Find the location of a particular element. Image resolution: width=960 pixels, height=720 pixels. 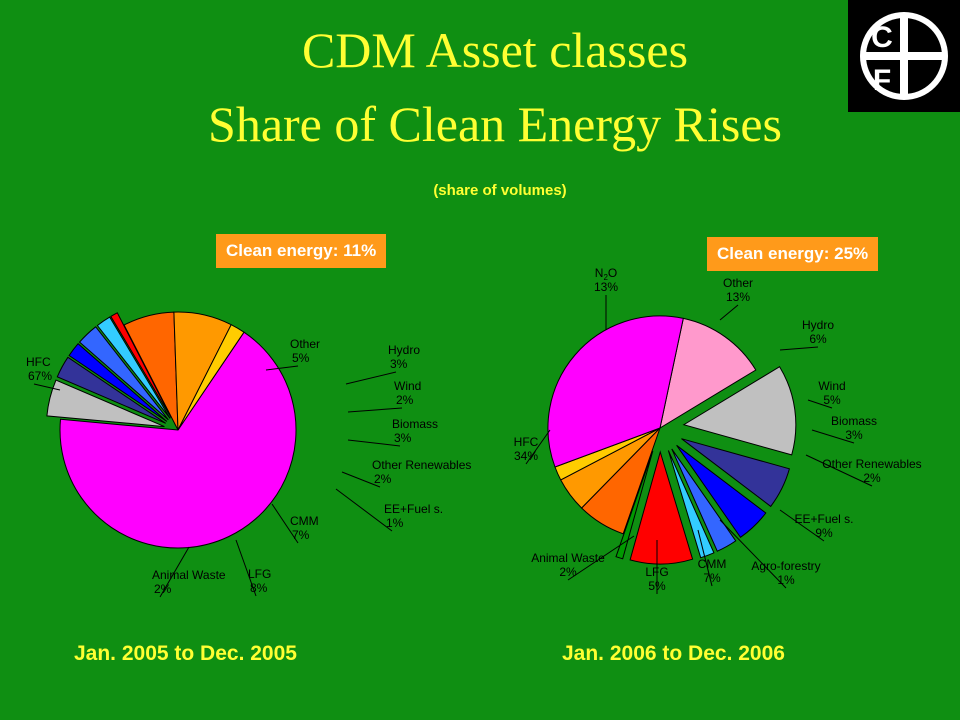

slice-value-ee-fuel-s: 9% is located at coordinates (824, 533).